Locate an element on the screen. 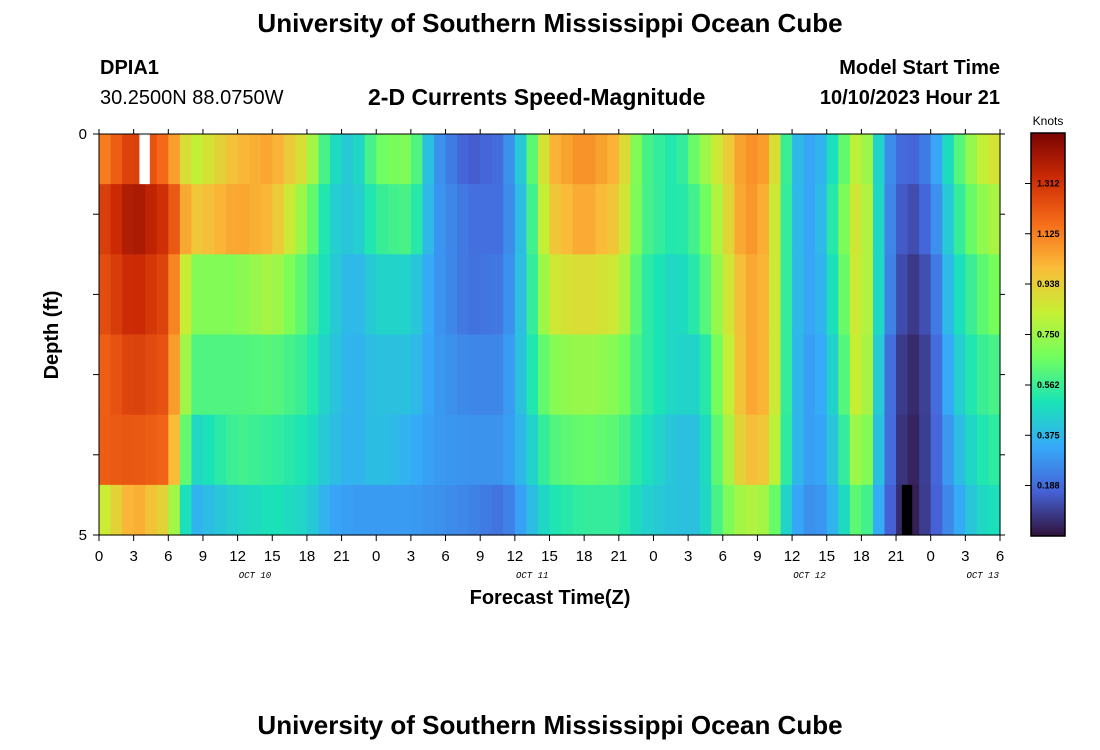 The height and width of the screenshot is (750, 1100). y-axis-label: Depth (ft) is located at coordinates (52, 335).